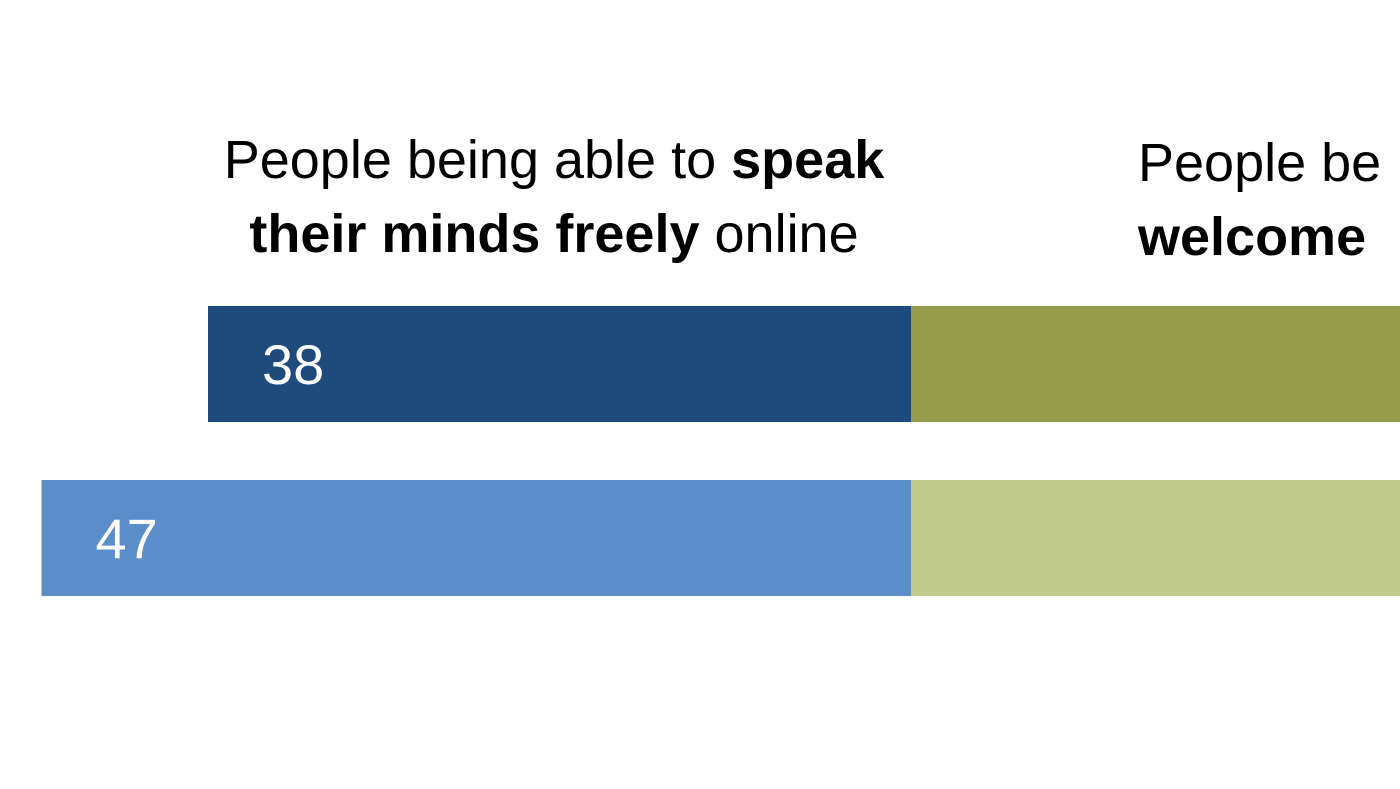  What do you see at coordinates (1259, 200) in the screenshot?
I see `column-header-welcome: People be welcome` at bounding box center [1259, 200].